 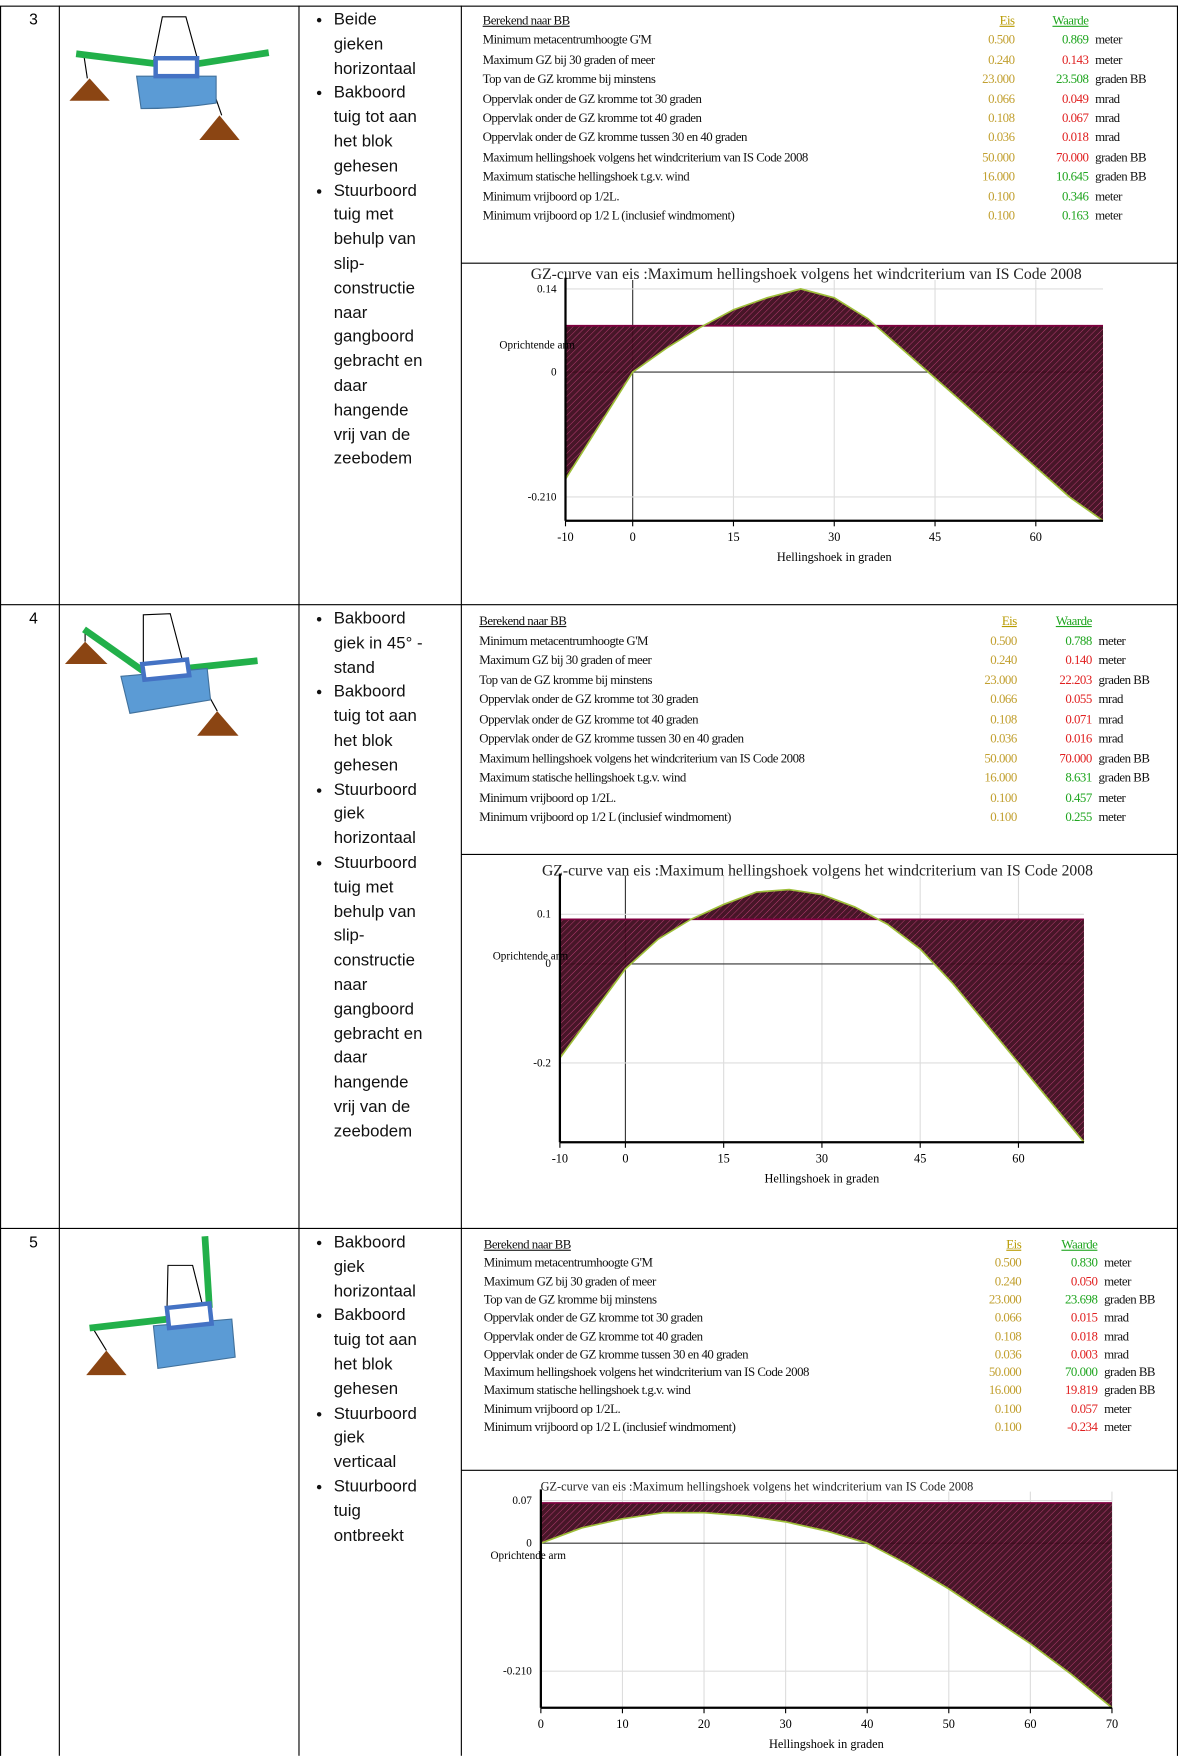 What do you see at coordinates (1075, 216) in the screenshot?
I see `criterion-waarde: 0.163` at bounding box center [1075, 216].